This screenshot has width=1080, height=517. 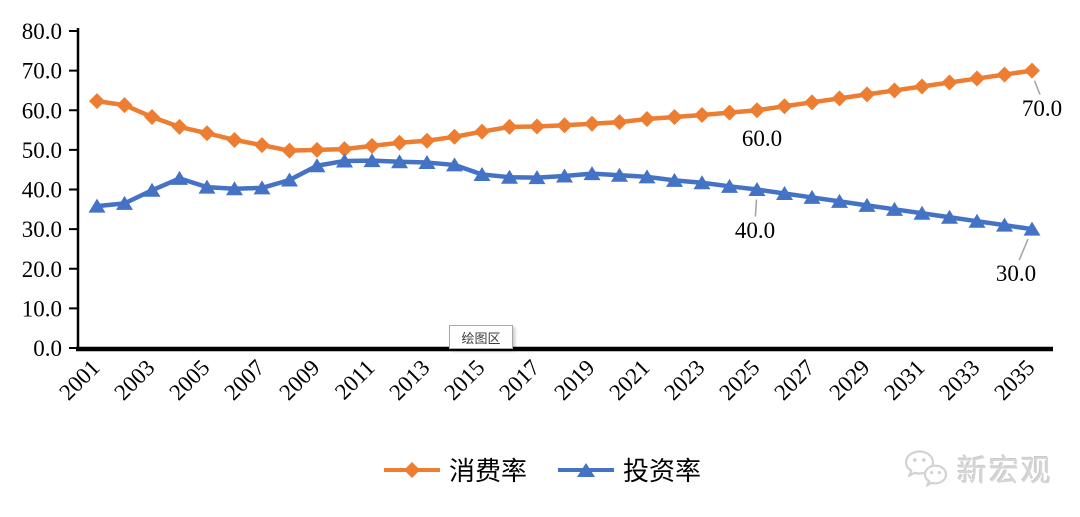 I want to click on consumption-series-swatch-icon, so click(x=412, y=469).